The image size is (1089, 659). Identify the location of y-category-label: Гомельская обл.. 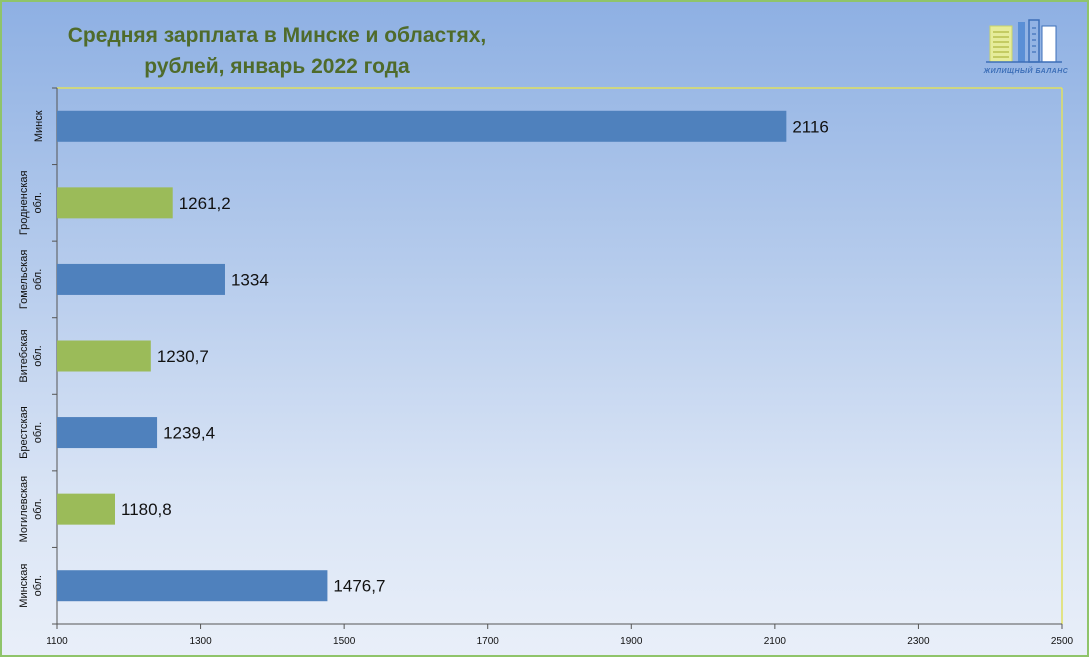
(31, 279).